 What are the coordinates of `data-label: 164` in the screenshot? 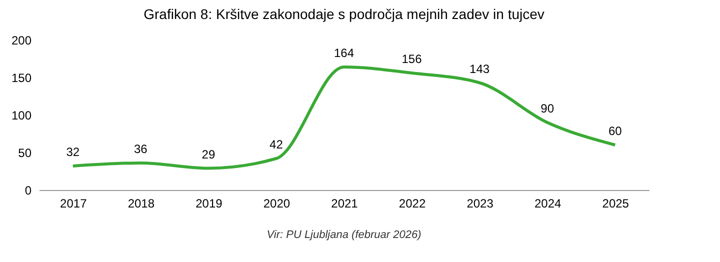 It's located at (344, 53).